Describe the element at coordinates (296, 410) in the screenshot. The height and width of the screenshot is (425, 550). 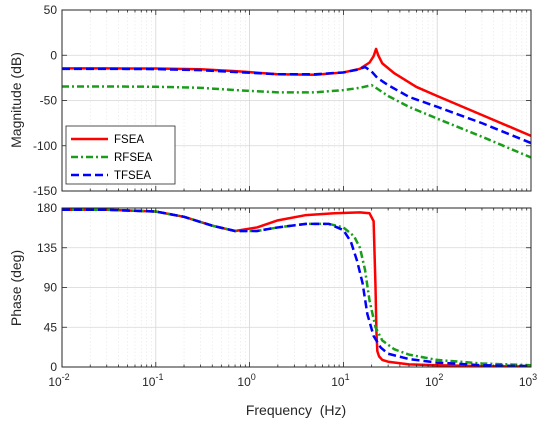
I see `frequency-xlabel: Frequency (Hz)` at that location.